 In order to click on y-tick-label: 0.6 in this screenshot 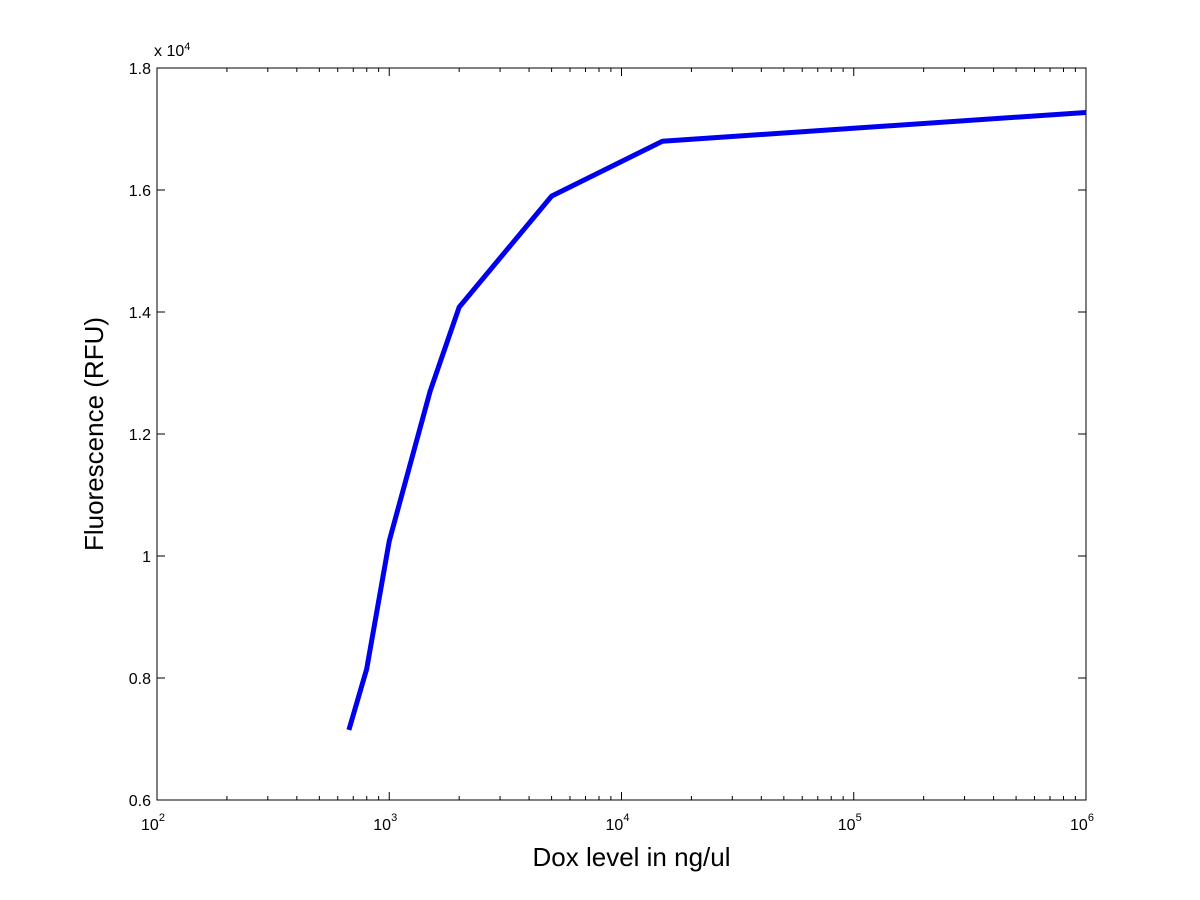, I will do `click(140, 801)`.